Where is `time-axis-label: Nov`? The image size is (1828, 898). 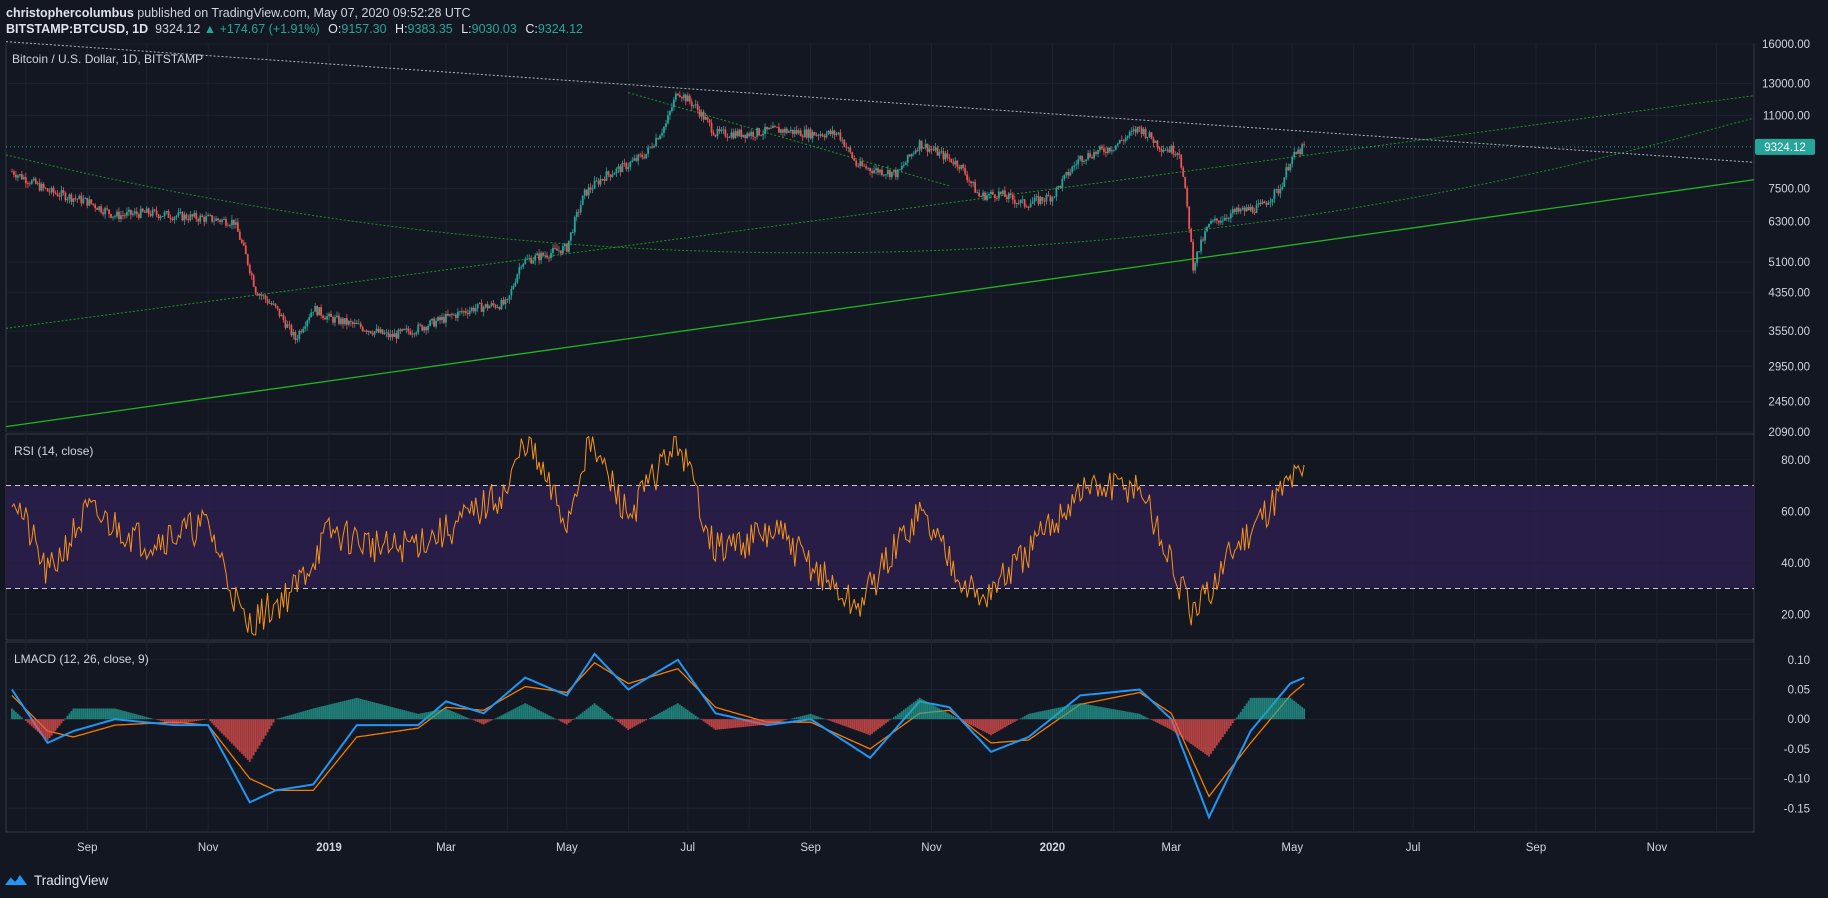
time-axis-label: Nov is located at coordinates (1657, 848).